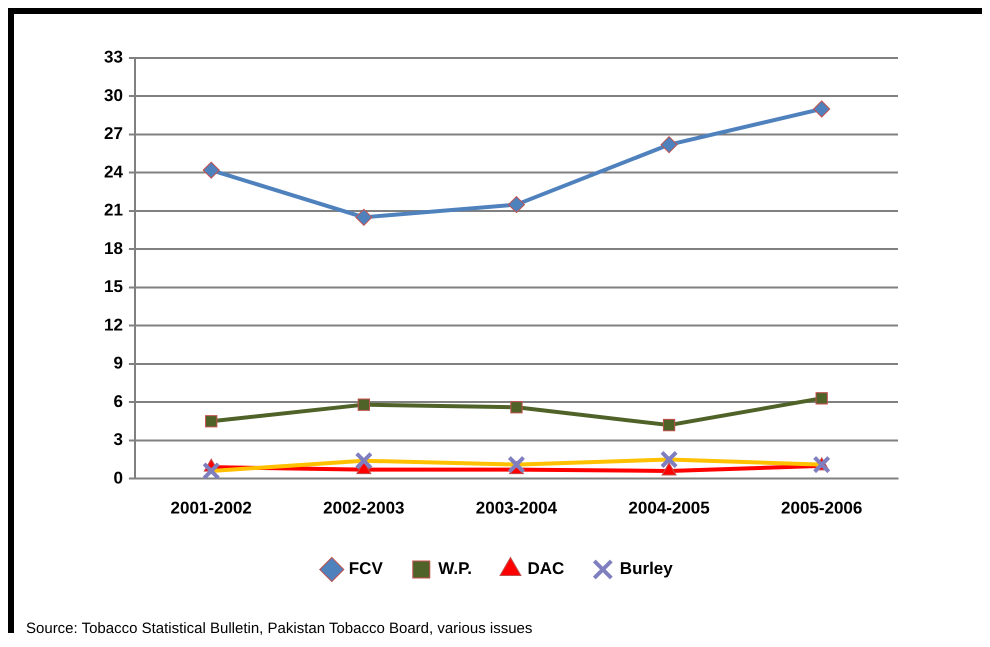  I want to click on y-tick-label: 6, so click(118, 401).